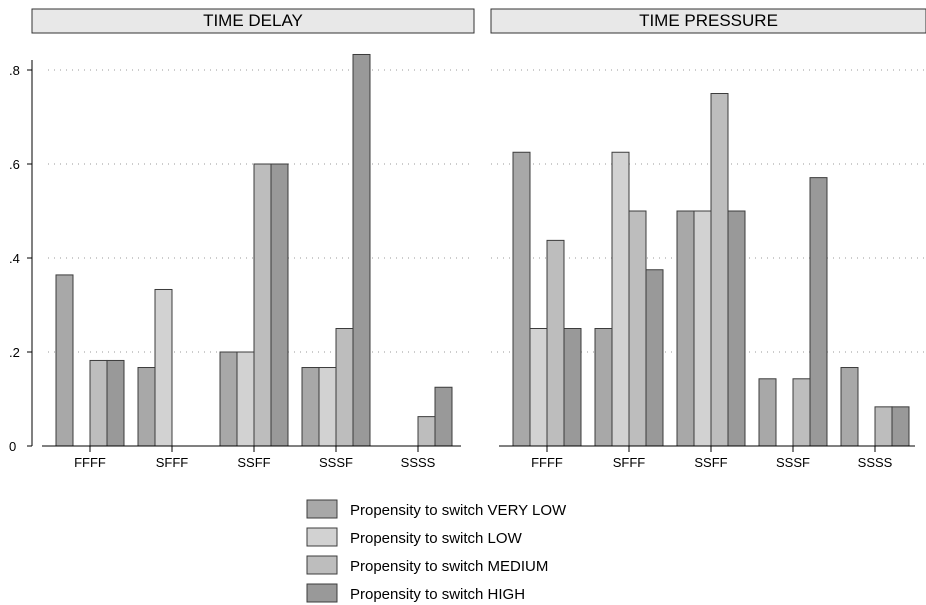 The height and width of the screenshot is (605, 926). Describe the element at coordinates (12, 446) in the screenshot. I see `y-tick-label: 0` at that location.